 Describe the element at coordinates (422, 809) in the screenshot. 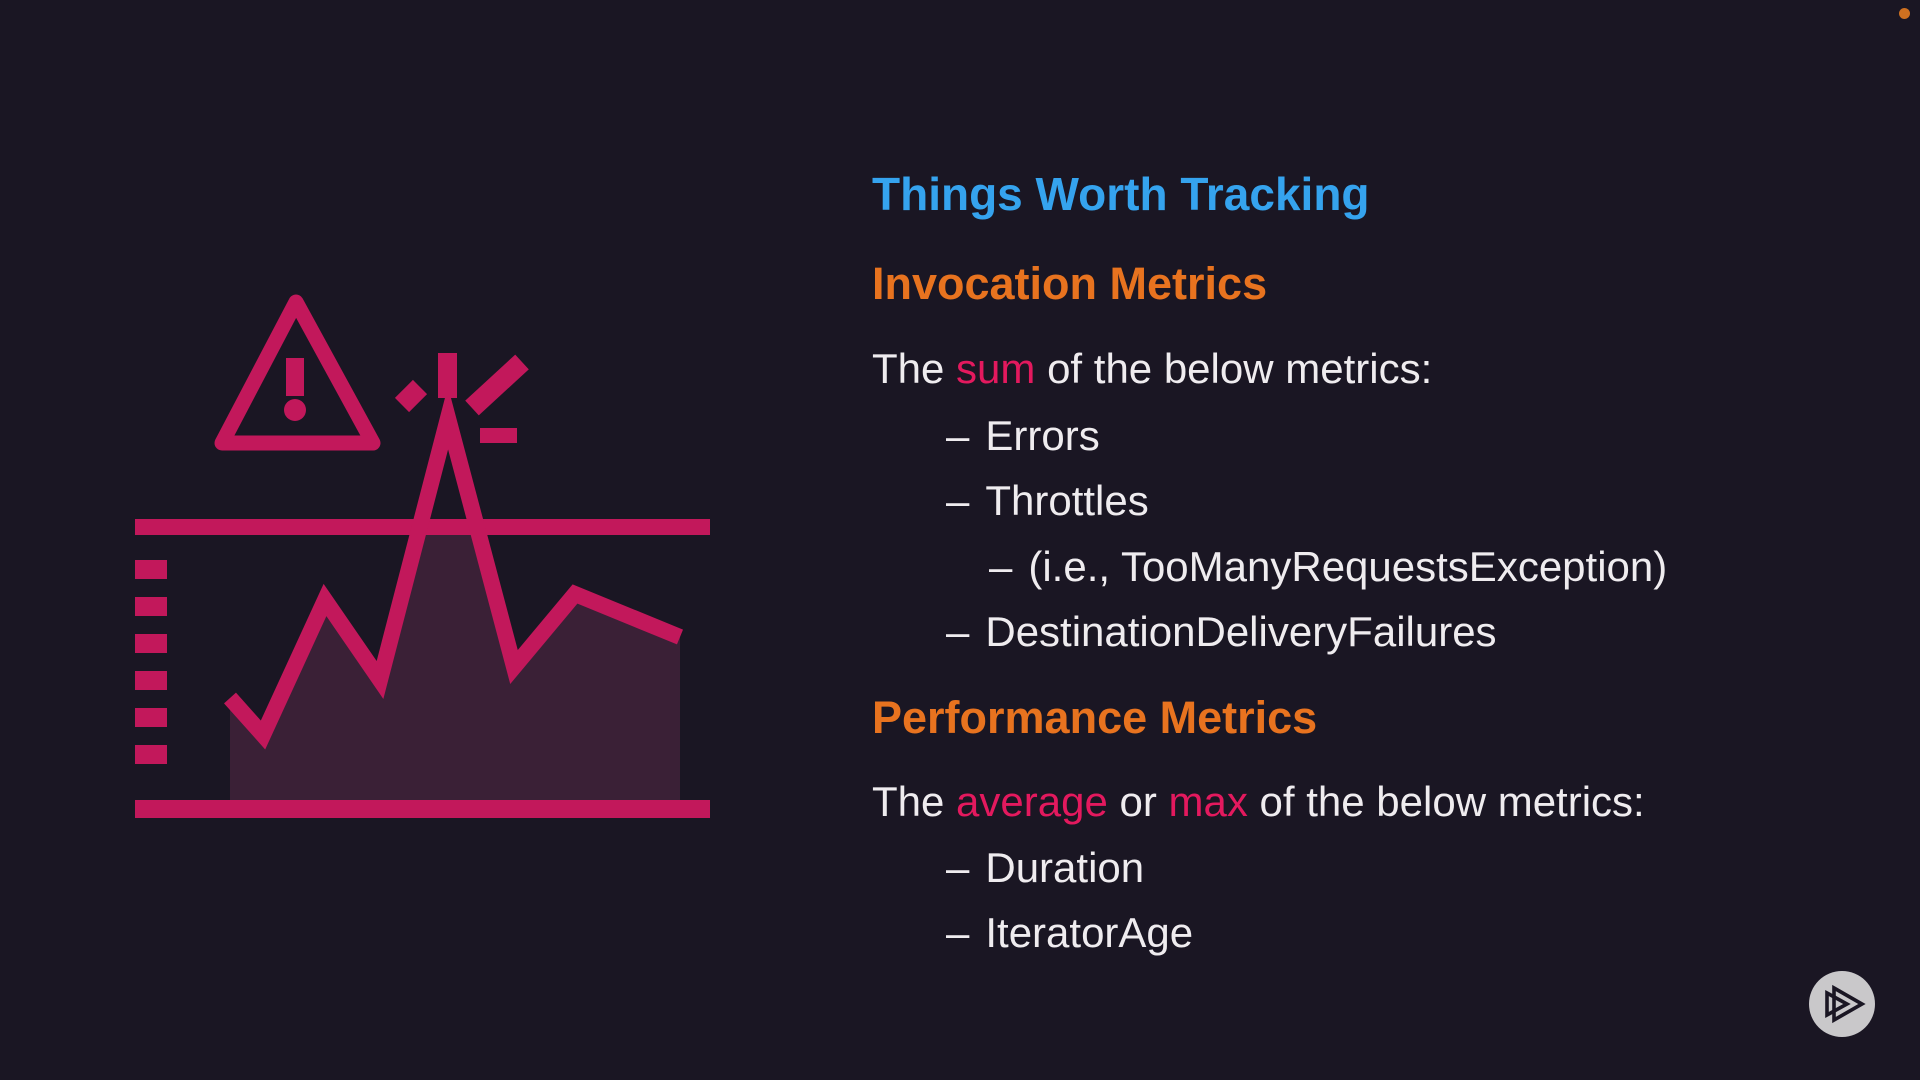

I see `chart-bottom-rule` at that location.